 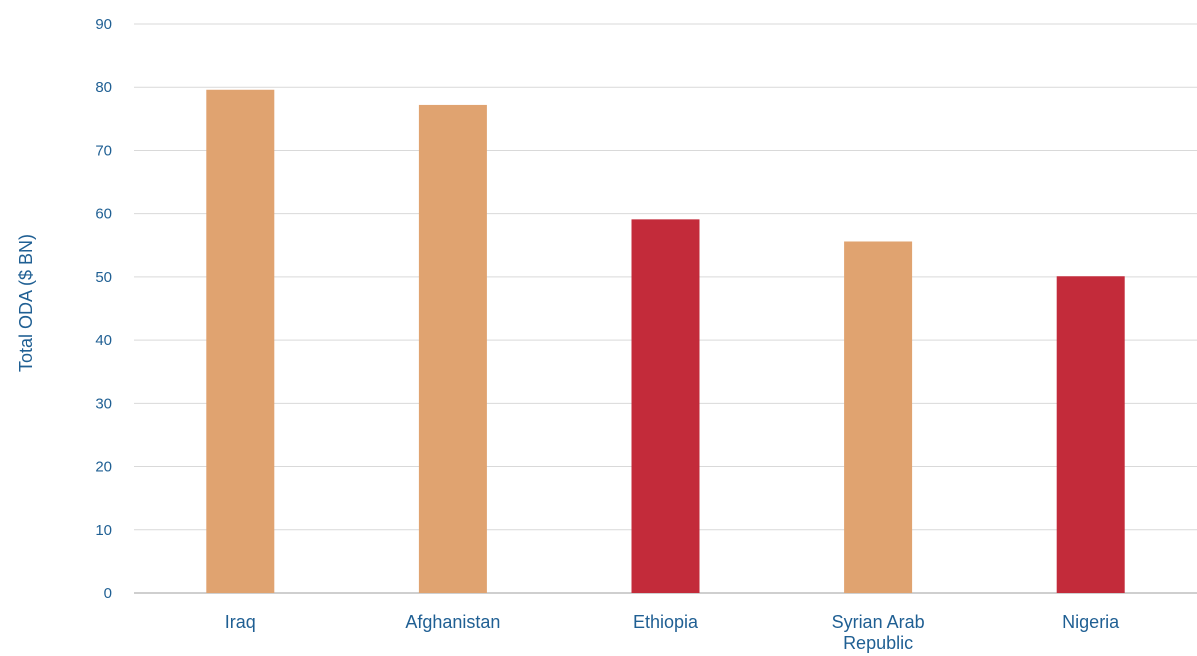 I want to click on y-axis-ticks: 0 10 20 30 40 50 60 70 80 90, so click(x=103, y=309).